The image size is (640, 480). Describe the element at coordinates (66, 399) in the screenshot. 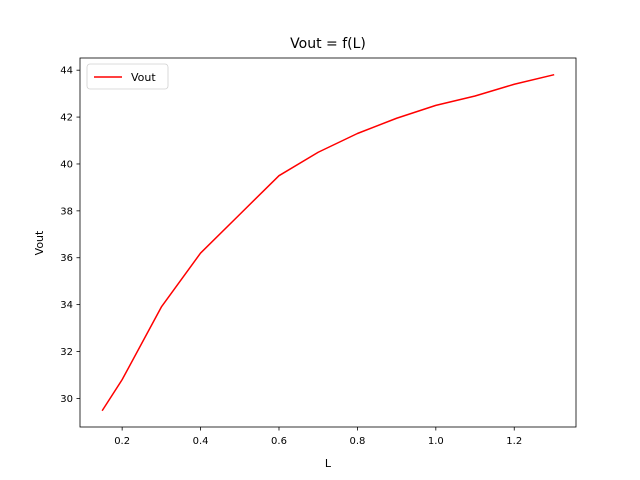

I see `y-tick-label: 30` at that location.